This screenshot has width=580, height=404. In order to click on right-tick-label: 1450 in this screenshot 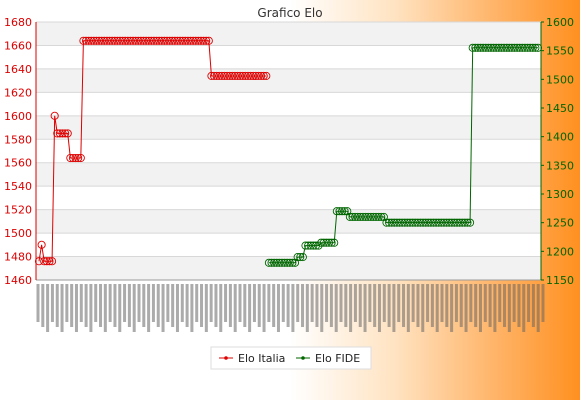, I will do `click(560, 108)`.